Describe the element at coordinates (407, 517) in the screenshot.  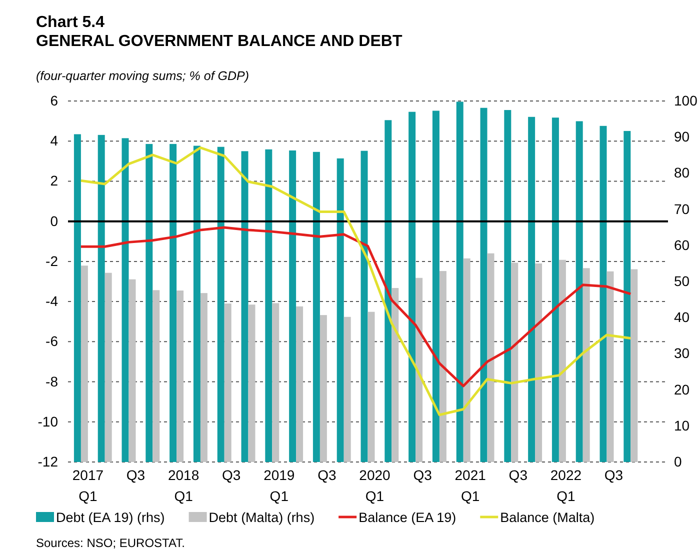
I see `legend-label: Balance (EA 19)` at that location.